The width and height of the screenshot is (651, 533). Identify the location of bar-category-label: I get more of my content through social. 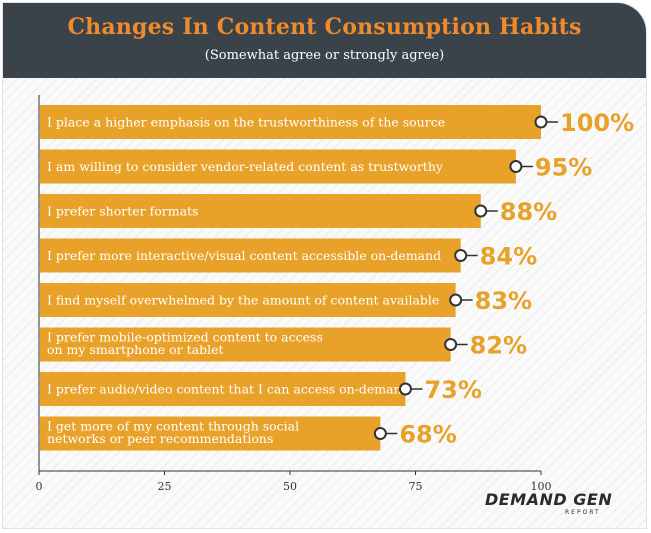
(173, 426).